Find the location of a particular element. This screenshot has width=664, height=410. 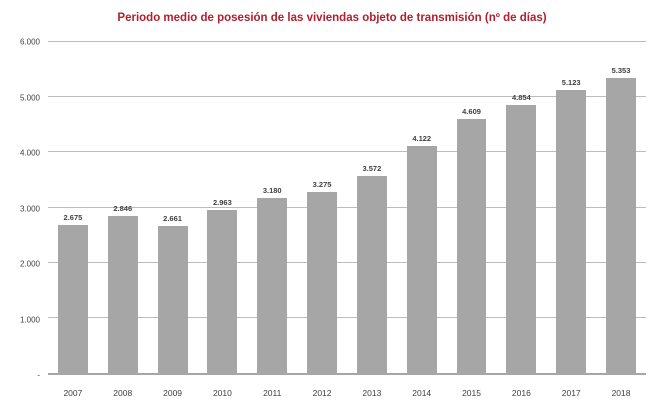

bar-column-2014: 4.122 is located at coordinates (422, 207).